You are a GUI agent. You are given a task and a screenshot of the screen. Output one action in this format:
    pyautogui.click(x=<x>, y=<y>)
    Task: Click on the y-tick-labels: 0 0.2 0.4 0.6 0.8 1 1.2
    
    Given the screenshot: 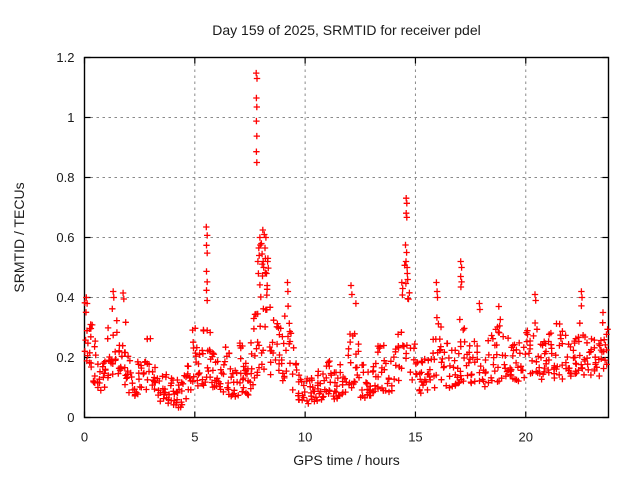 What is the action you would take?
    pyautogui.click(x=65, y=237)
    